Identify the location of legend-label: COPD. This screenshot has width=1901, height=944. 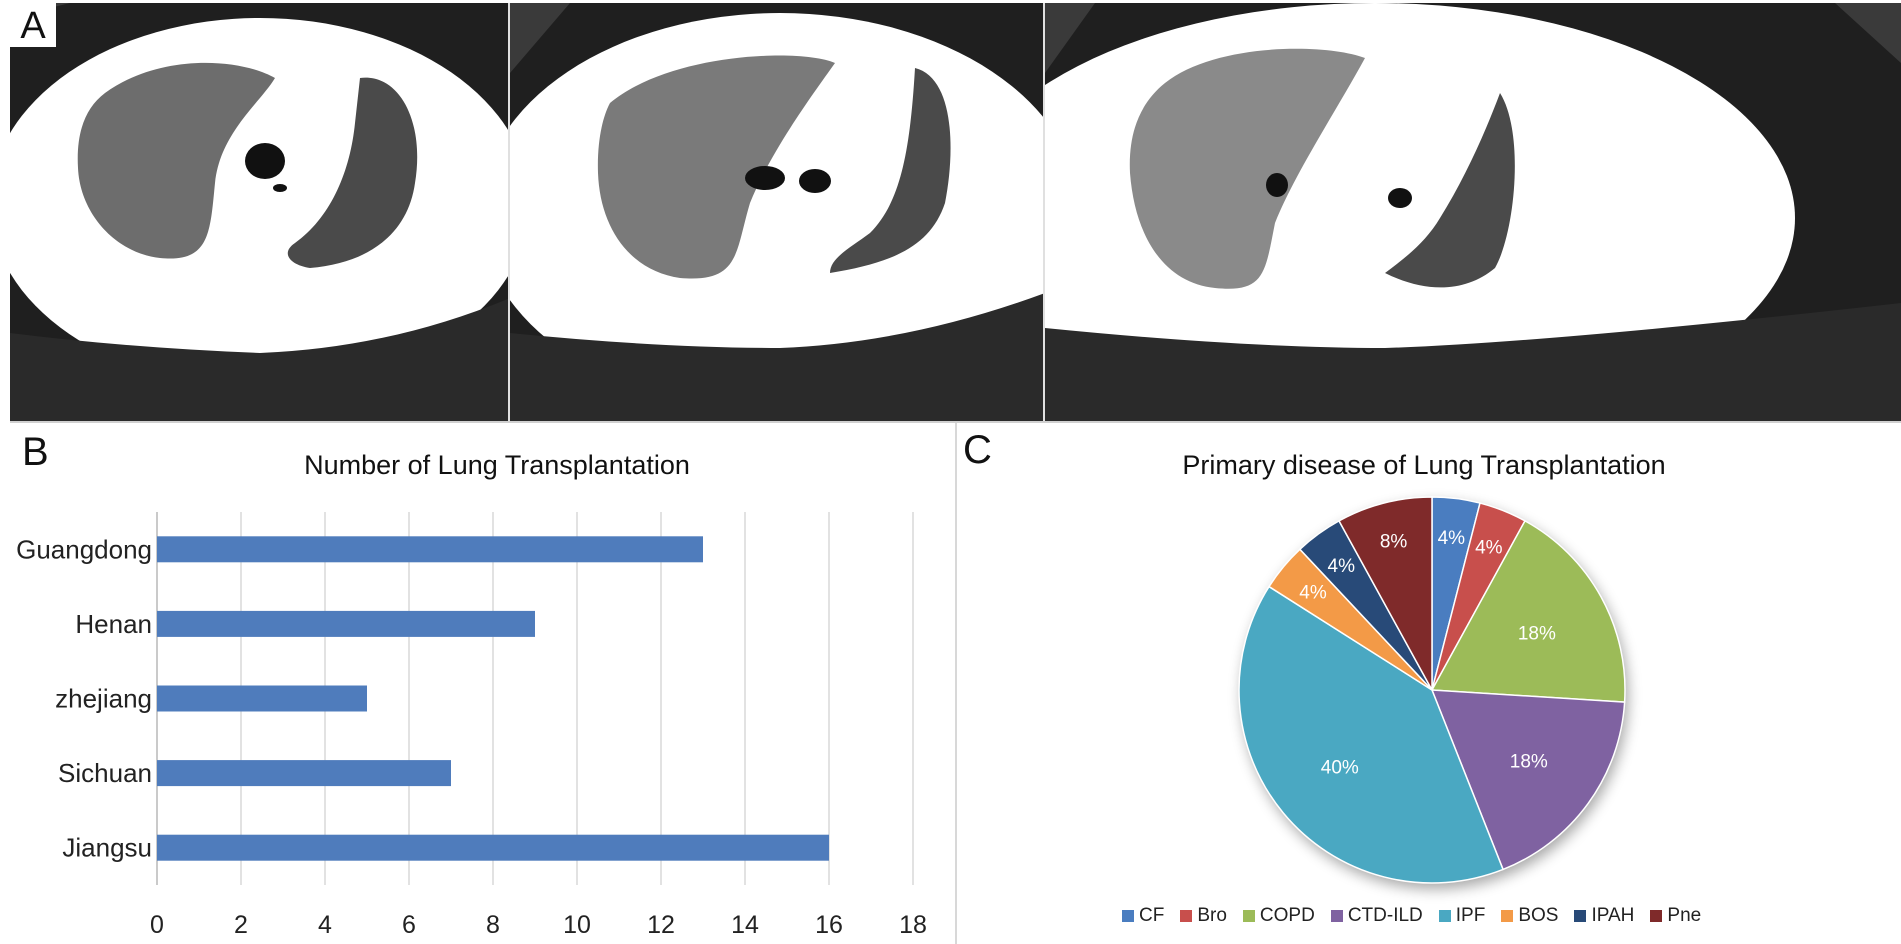
(1287, 915).